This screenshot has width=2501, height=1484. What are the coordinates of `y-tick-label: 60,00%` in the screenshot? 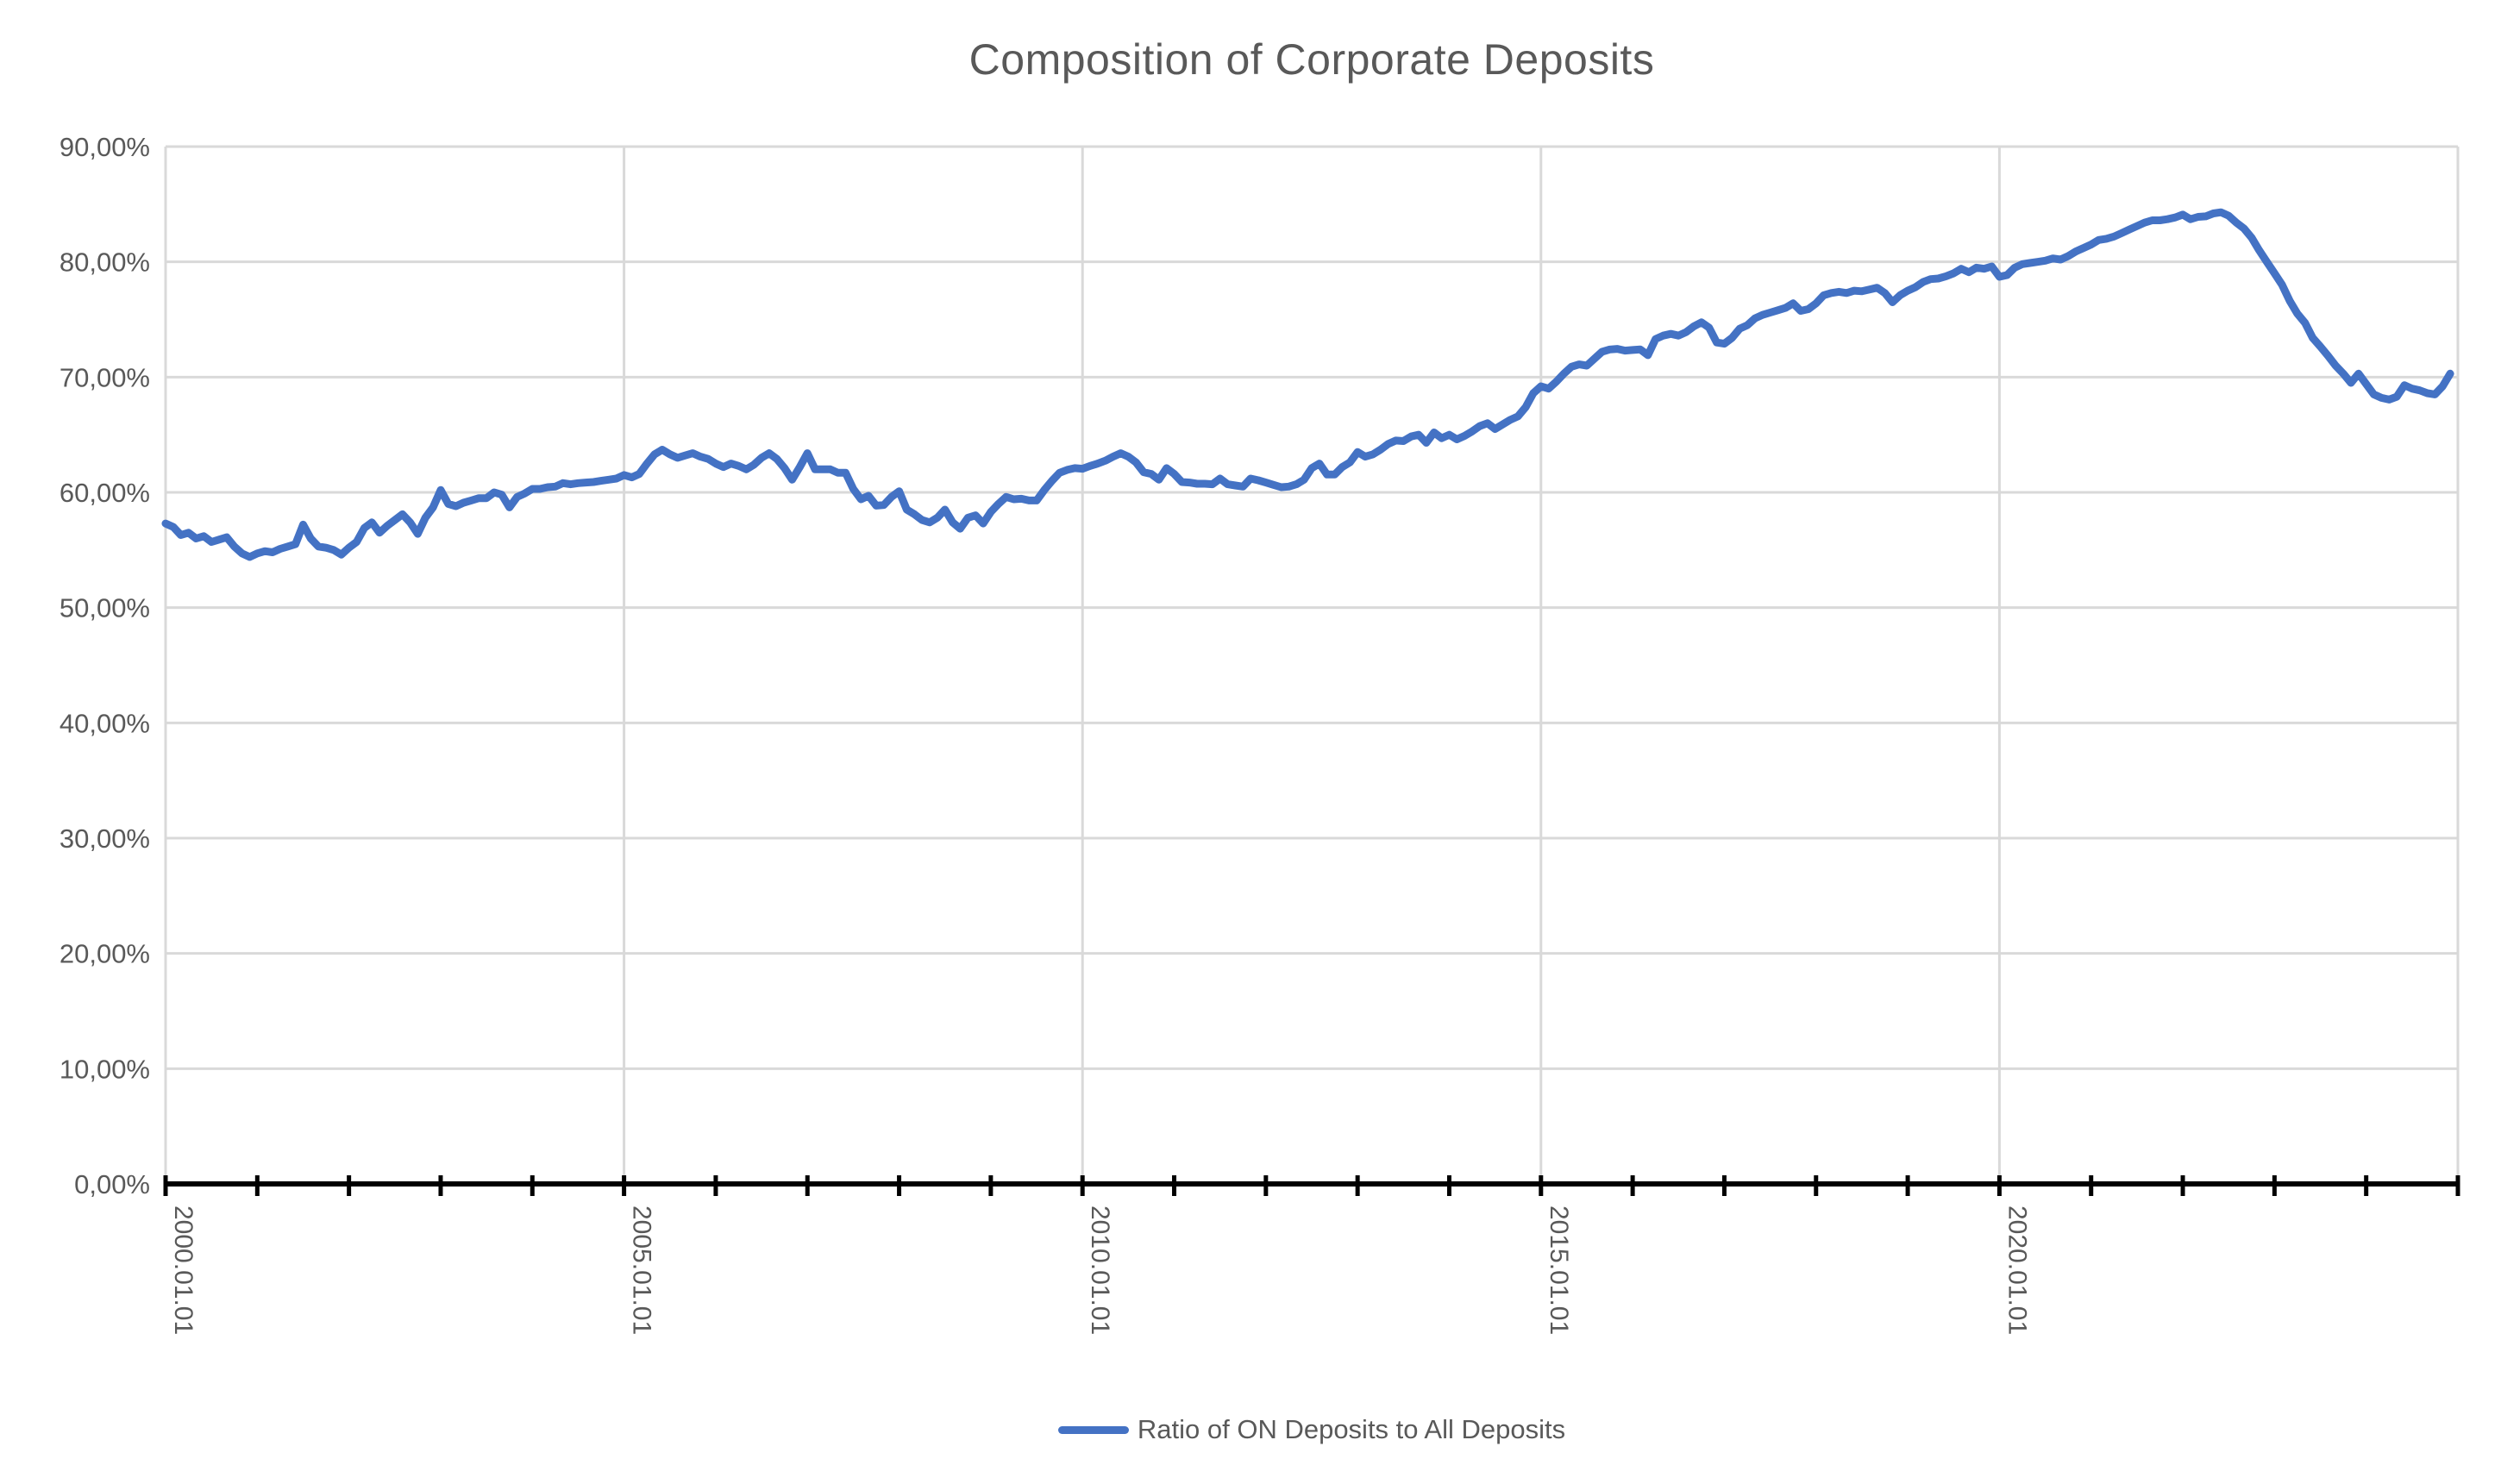 It's located at (105, 493).